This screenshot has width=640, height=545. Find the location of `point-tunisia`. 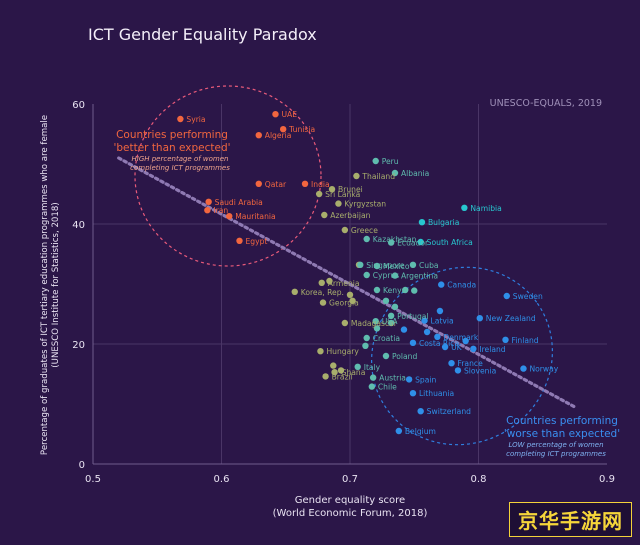

point-tunisia is located at coordinates (283, 129).